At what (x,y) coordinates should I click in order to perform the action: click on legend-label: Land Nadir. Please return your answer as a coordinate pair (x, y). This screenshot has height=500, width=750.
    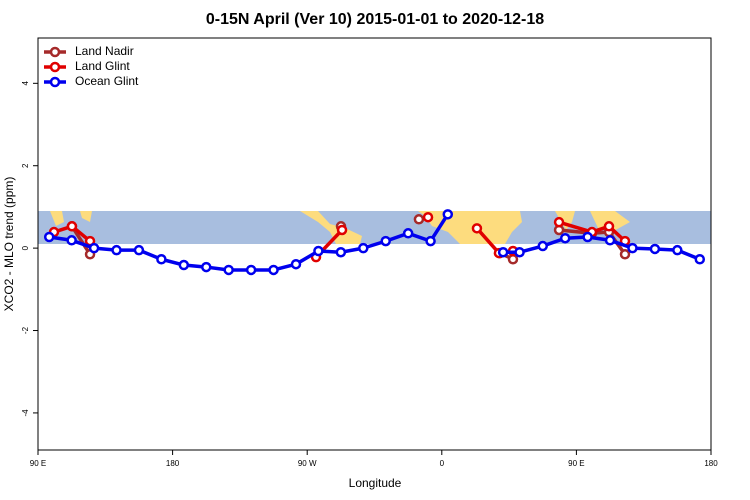
    Looking at the image, I should click on (104, 51).